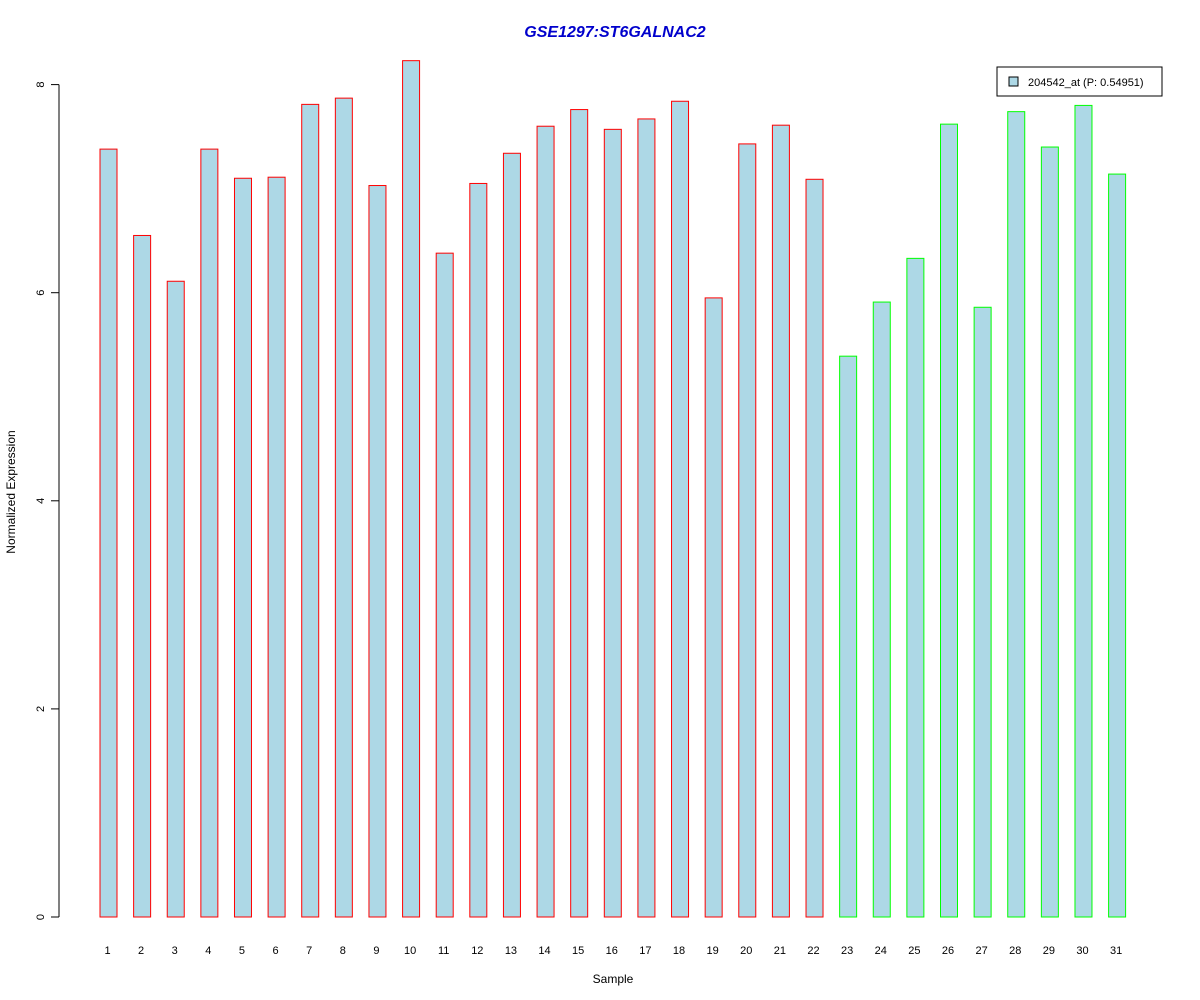 Image resolution: width=1200 pixels, height=1000 pixels. What do you see at coordinates (1013, 81) in the screenshot?
I see `legend-swatch` at bounding box center [1013, 81].